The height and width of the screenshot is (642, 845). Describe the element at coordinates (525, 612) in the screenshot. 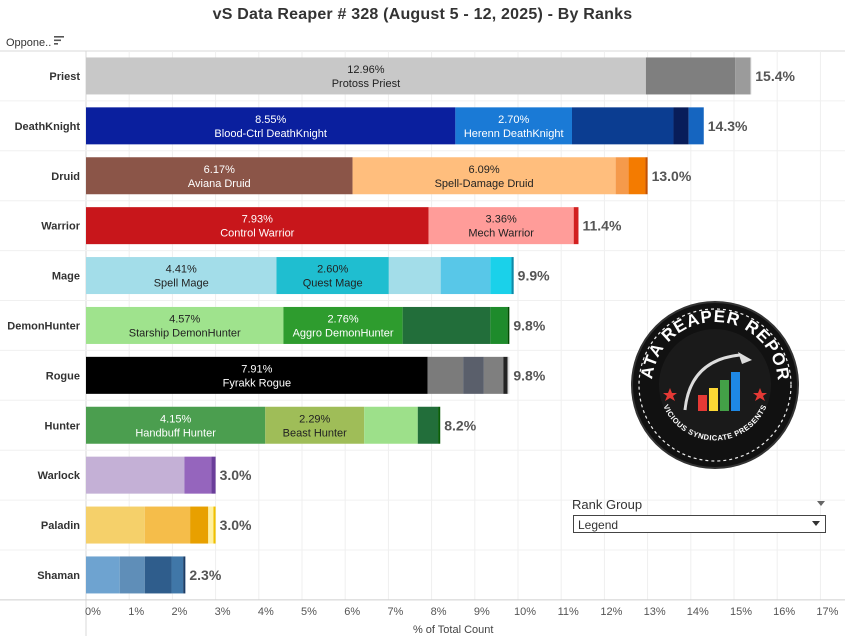

I see `x-tick-label: 10%` at that location.